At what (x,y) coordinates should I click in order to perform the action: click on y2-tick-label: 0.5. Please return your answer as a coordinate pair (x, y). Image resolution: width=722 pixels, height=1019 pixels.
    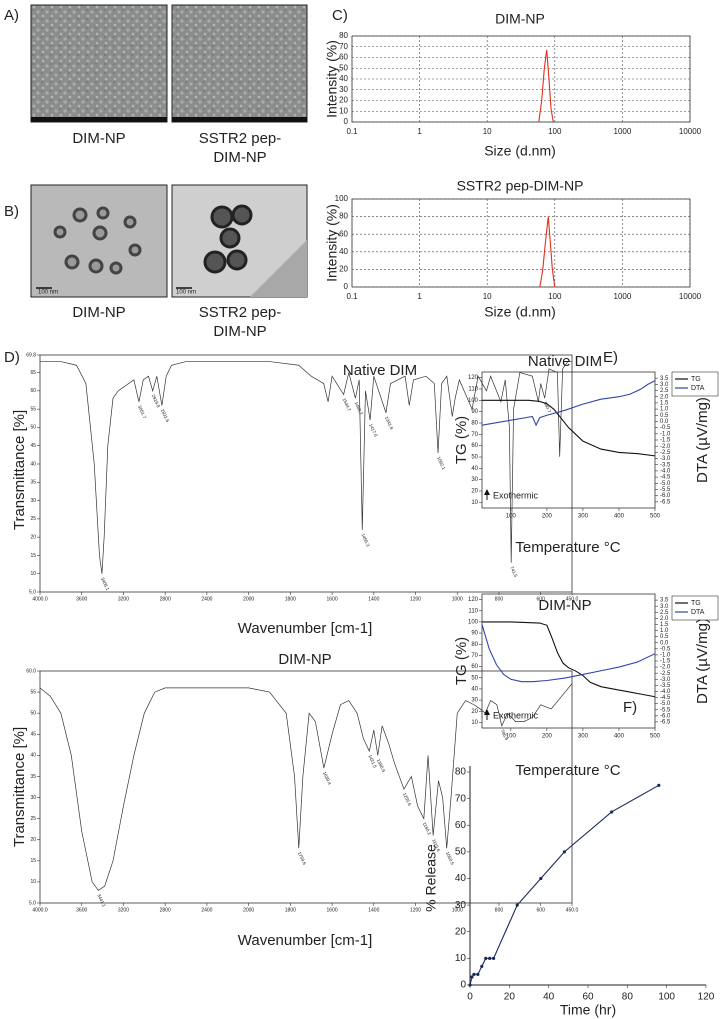
    Looking at the image, I should click on (664, 637).